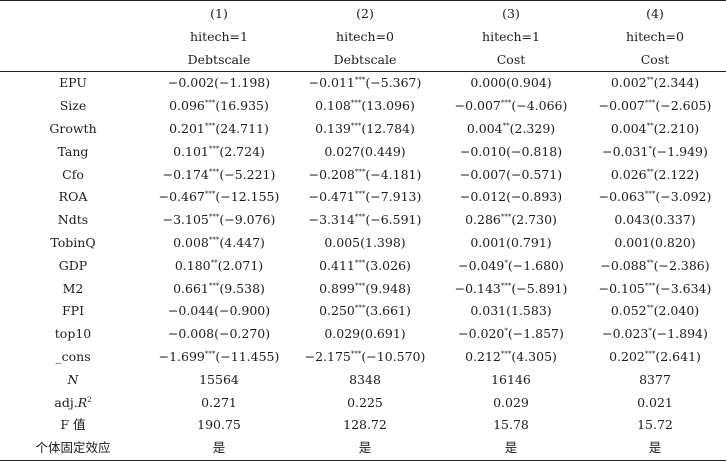 This screenshot has width=726, height=461. What do you see at coordinates (365, 289) in the screenshot?
I see `coefficient-cell: 0.899***(9.948)` at bounding box center [365, 289].